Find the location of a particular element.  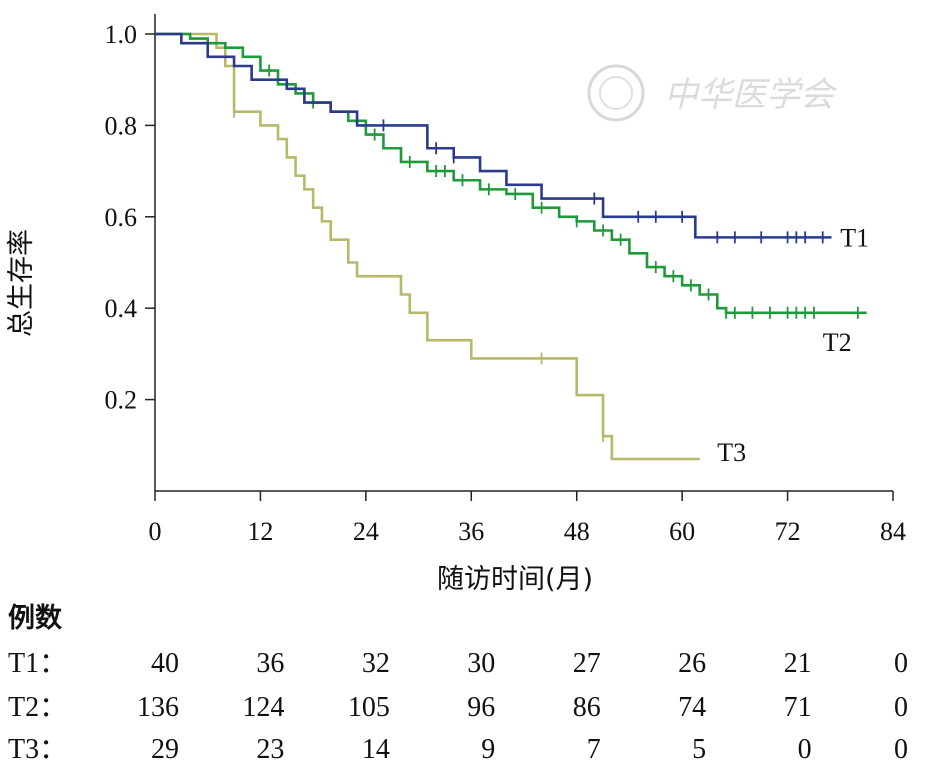

risk-row-label: T1： is located at coordinates (37, 663).